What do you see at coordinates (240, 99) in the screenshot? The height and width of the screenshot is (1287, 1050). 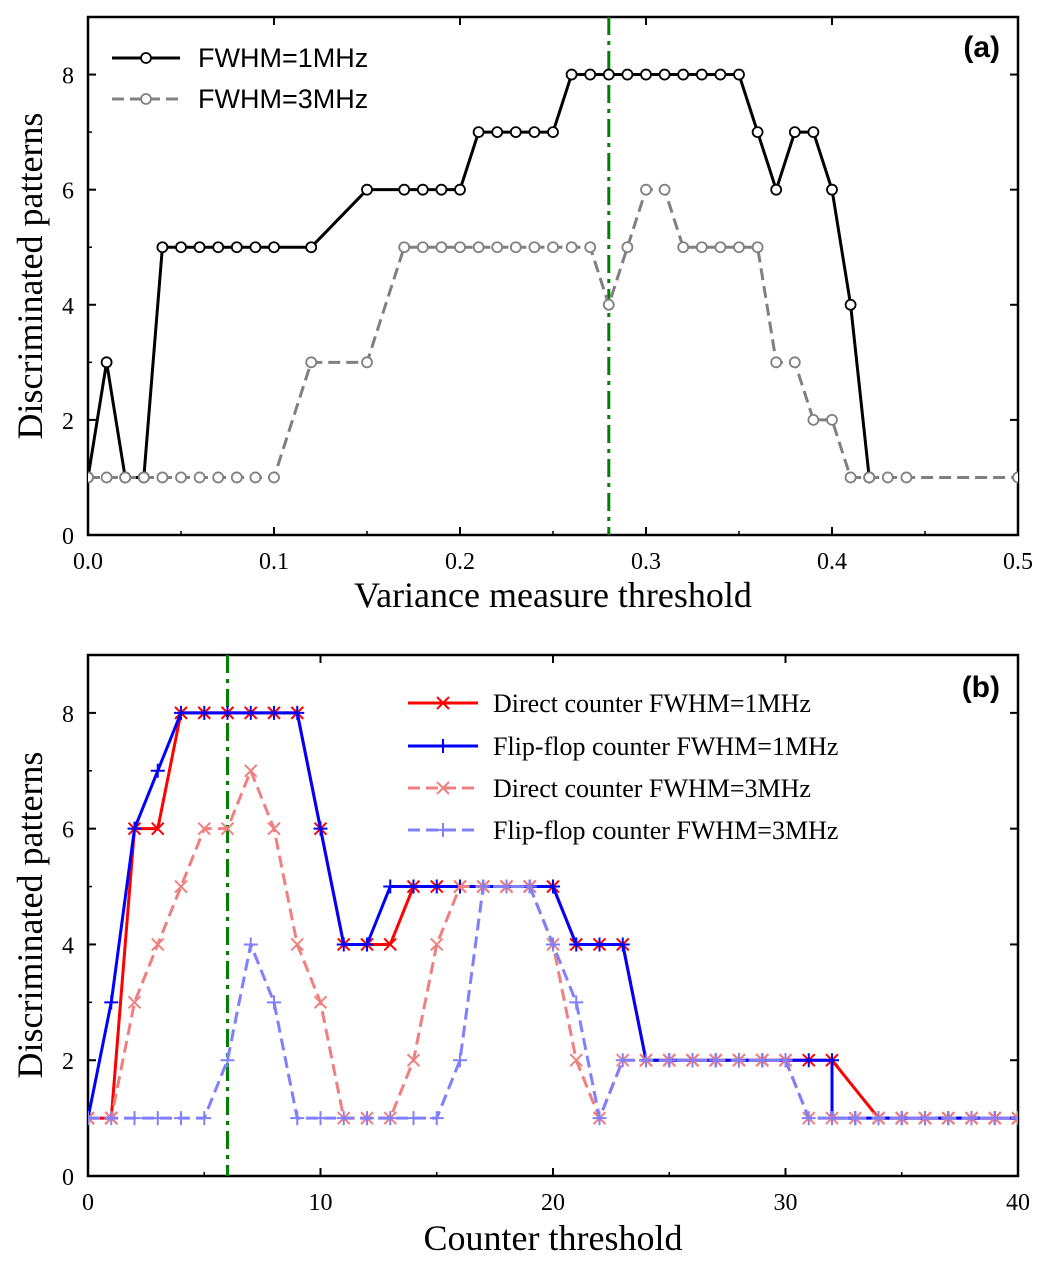 I see `legend-a-item-2: FWHM=3MHz` at bounding box center [240, 99].